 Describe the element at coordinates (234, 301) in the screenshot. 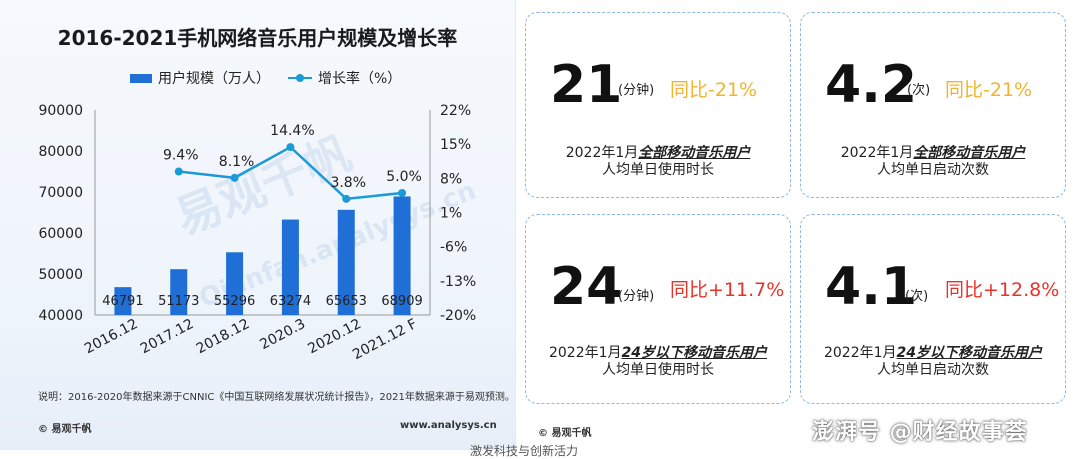

I see `bar-value-label: 55296` at that location.